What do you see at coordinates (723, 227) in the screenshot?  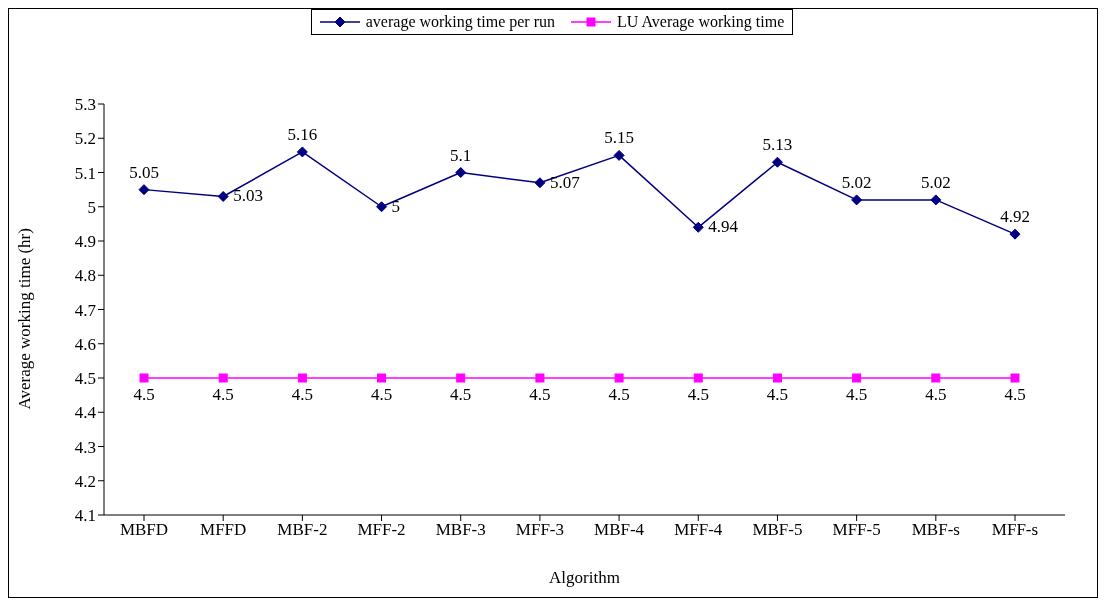 I see `data-label: 4.94` at bounding box center [723, 227].